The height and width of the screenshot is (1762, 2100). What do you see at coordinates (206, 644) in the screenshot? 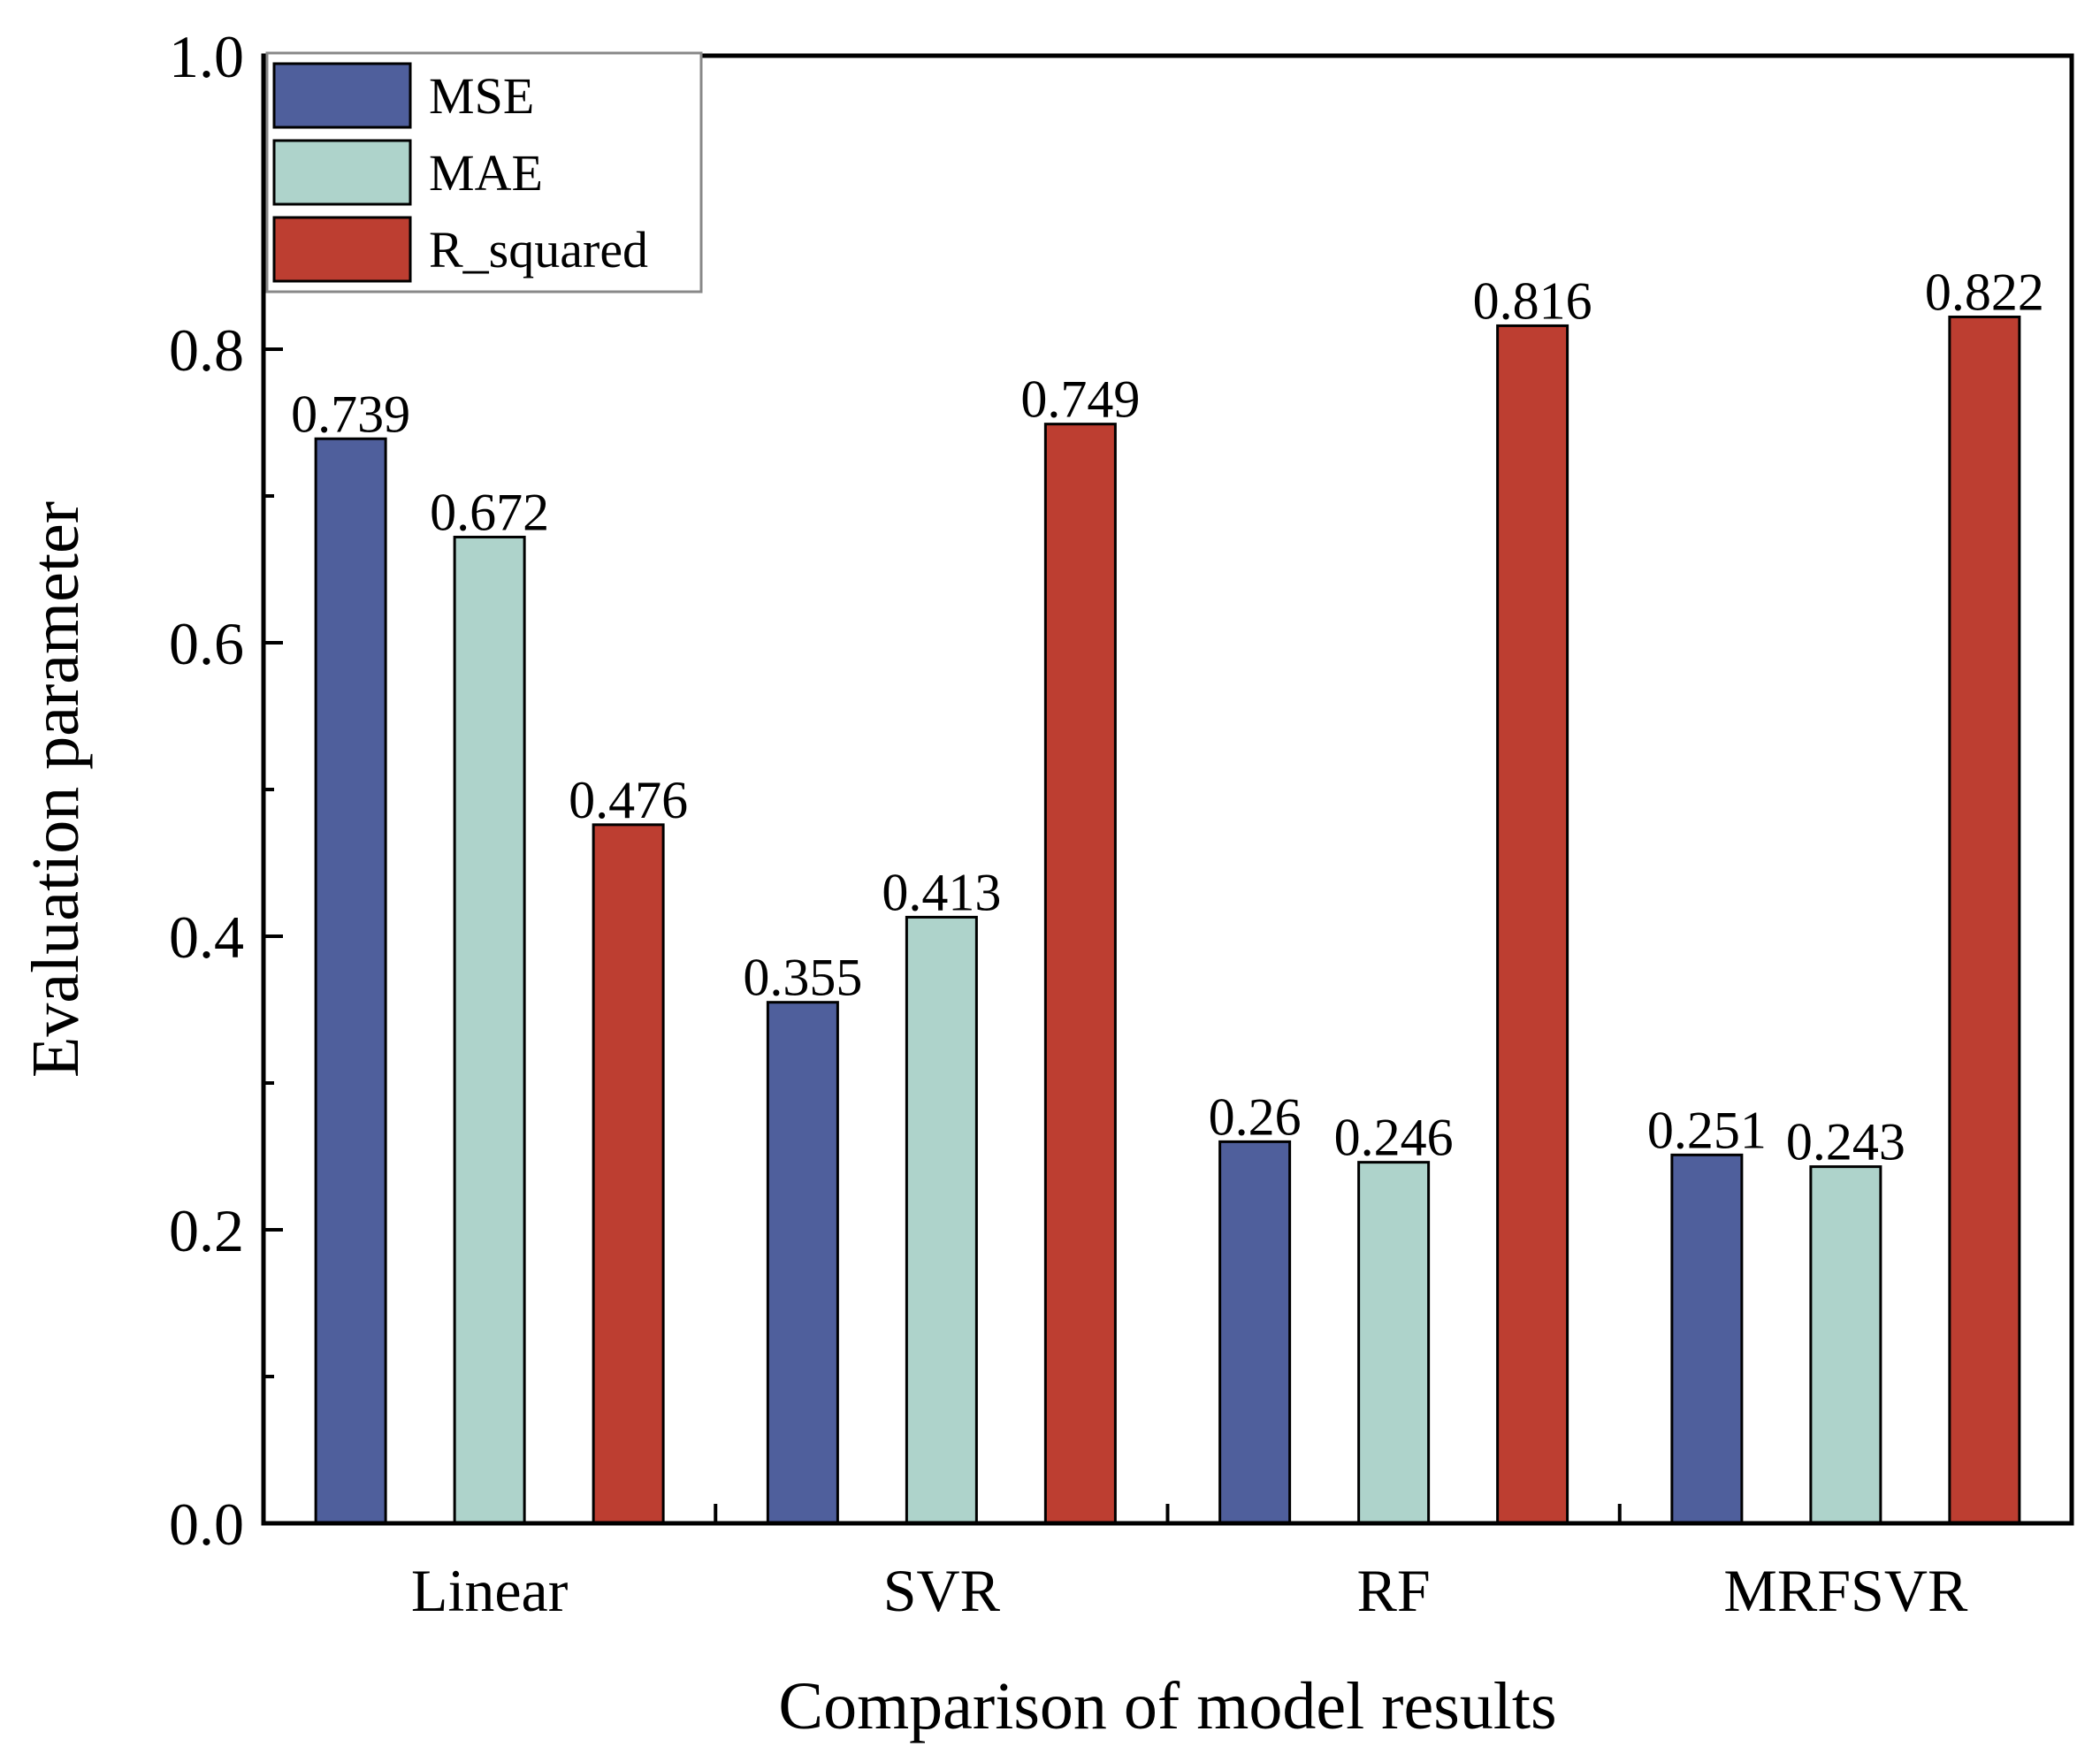
I see `y-tick-label: 0.6` at bounding box center [206, 644].